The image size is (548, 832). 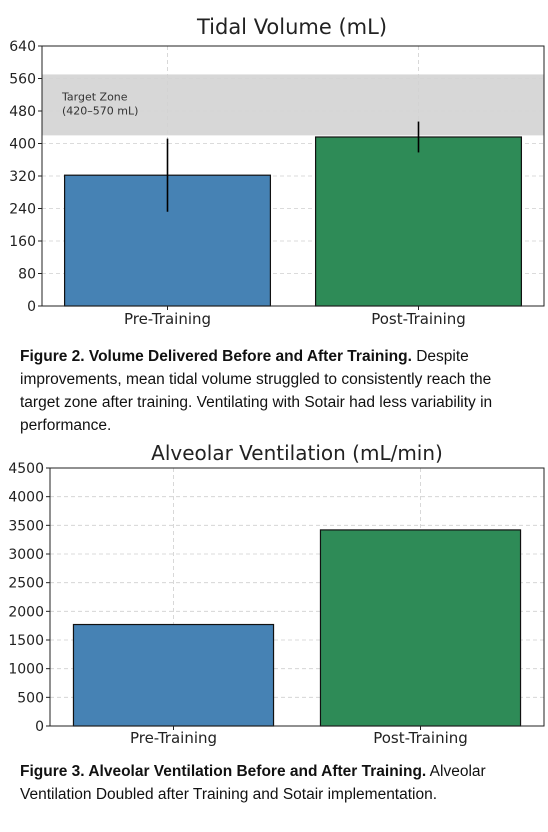 I want to click on y-tick-label: 3000, so click(x=26, y=555).